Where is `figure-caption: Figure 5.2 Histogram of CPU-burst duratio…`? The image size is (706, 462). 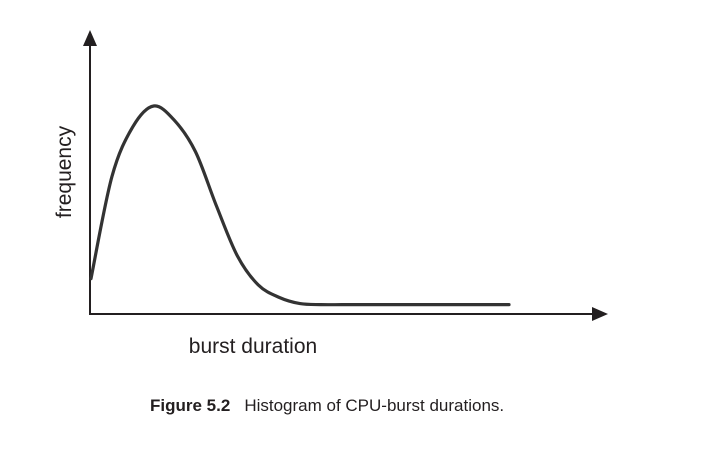 figure-caption: Figure 5.2 Histogram of CPU-burst duratio… is located at coordinates (327, 406).